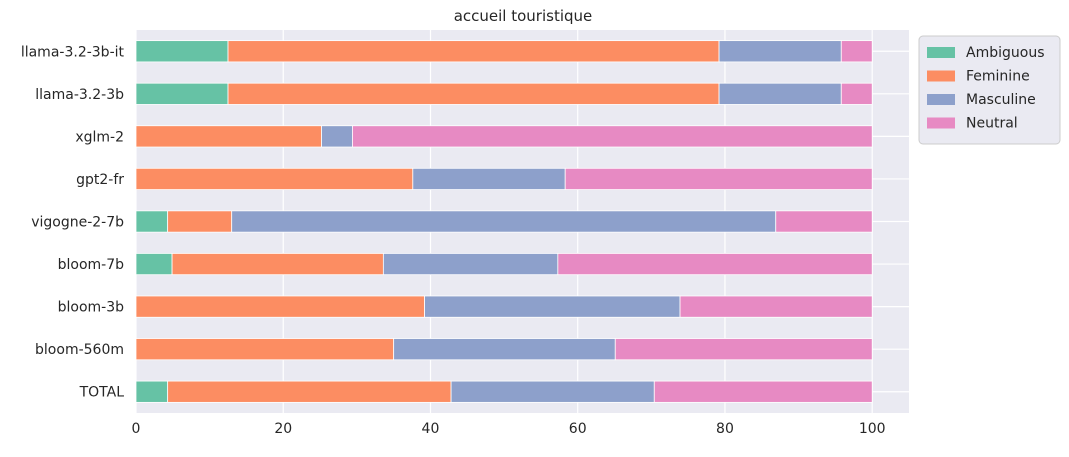 This screenshot has width=1069, height=457. Describe the element at coordinates (99, 137) in the screenshot. I see `y-tick-label: xglm-2` at that location.